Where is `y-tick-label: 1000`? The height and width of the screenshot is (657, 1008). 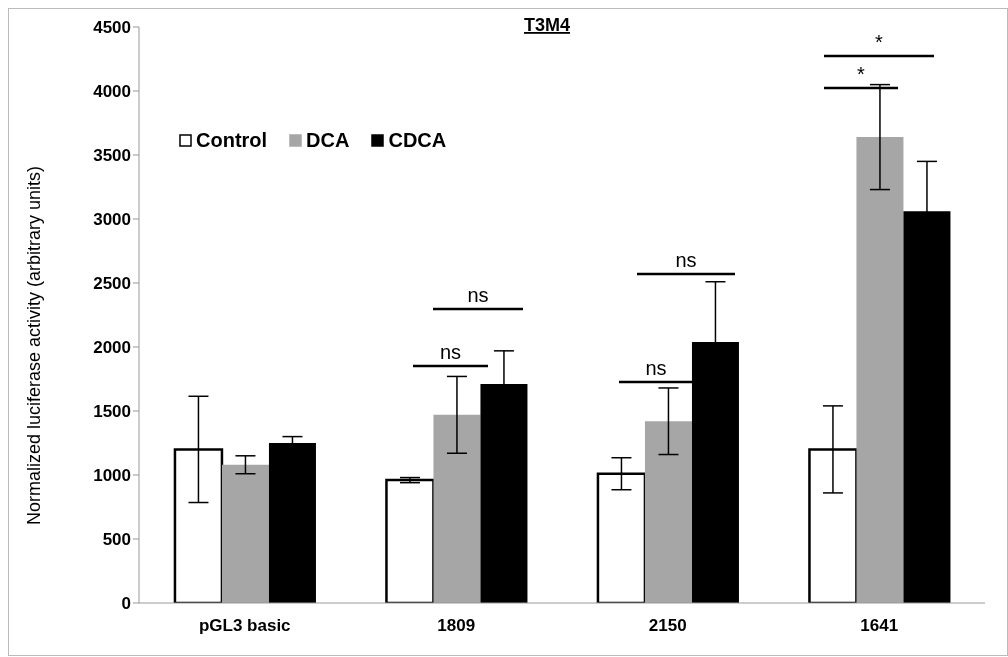 y-tick-label: 1000 is located at coordinates (112, 476).